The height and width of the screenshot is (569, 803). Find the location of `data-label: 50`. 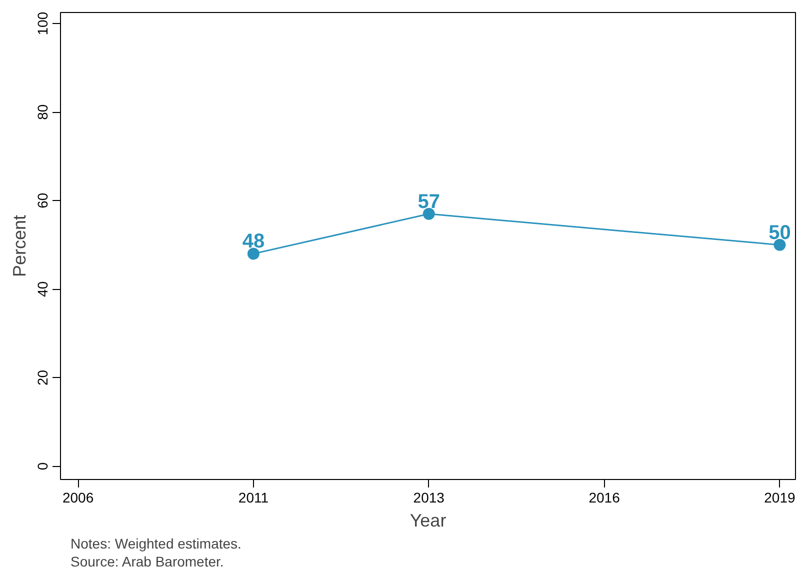

data-label: 50 is located at coordinates (779, 233).